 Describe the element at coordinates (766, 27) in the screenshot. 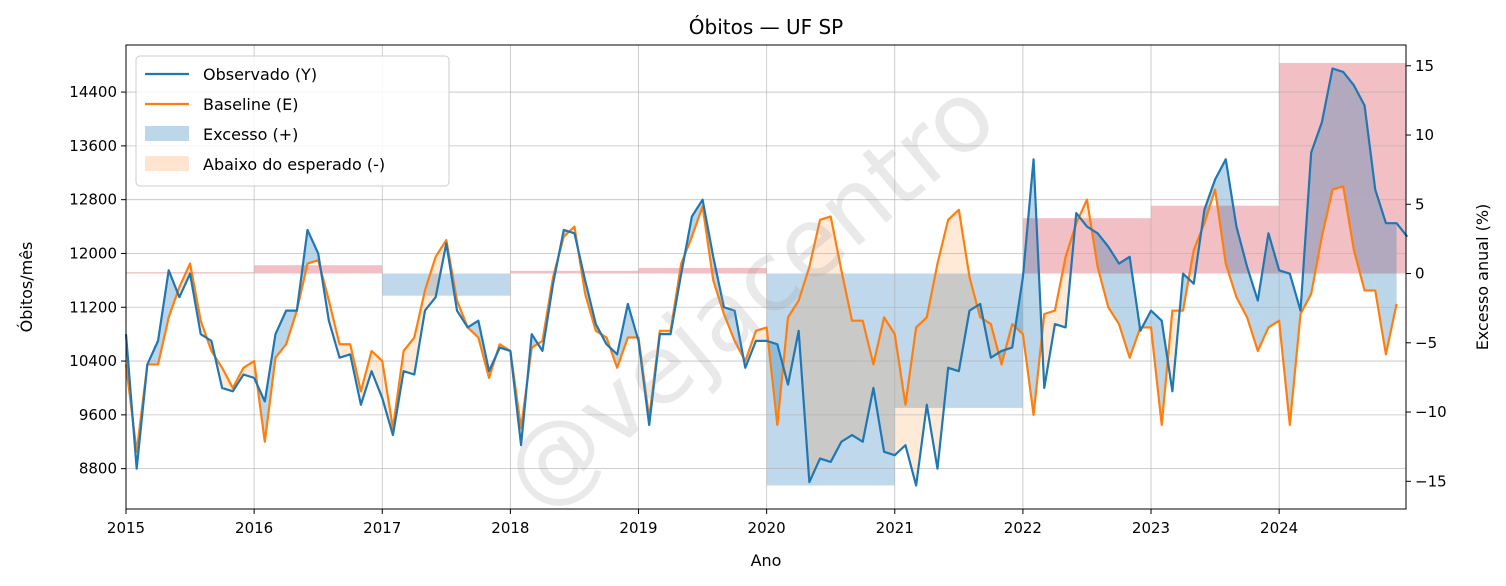

I see `chart-title: Óbitos — UF SP` at that location.